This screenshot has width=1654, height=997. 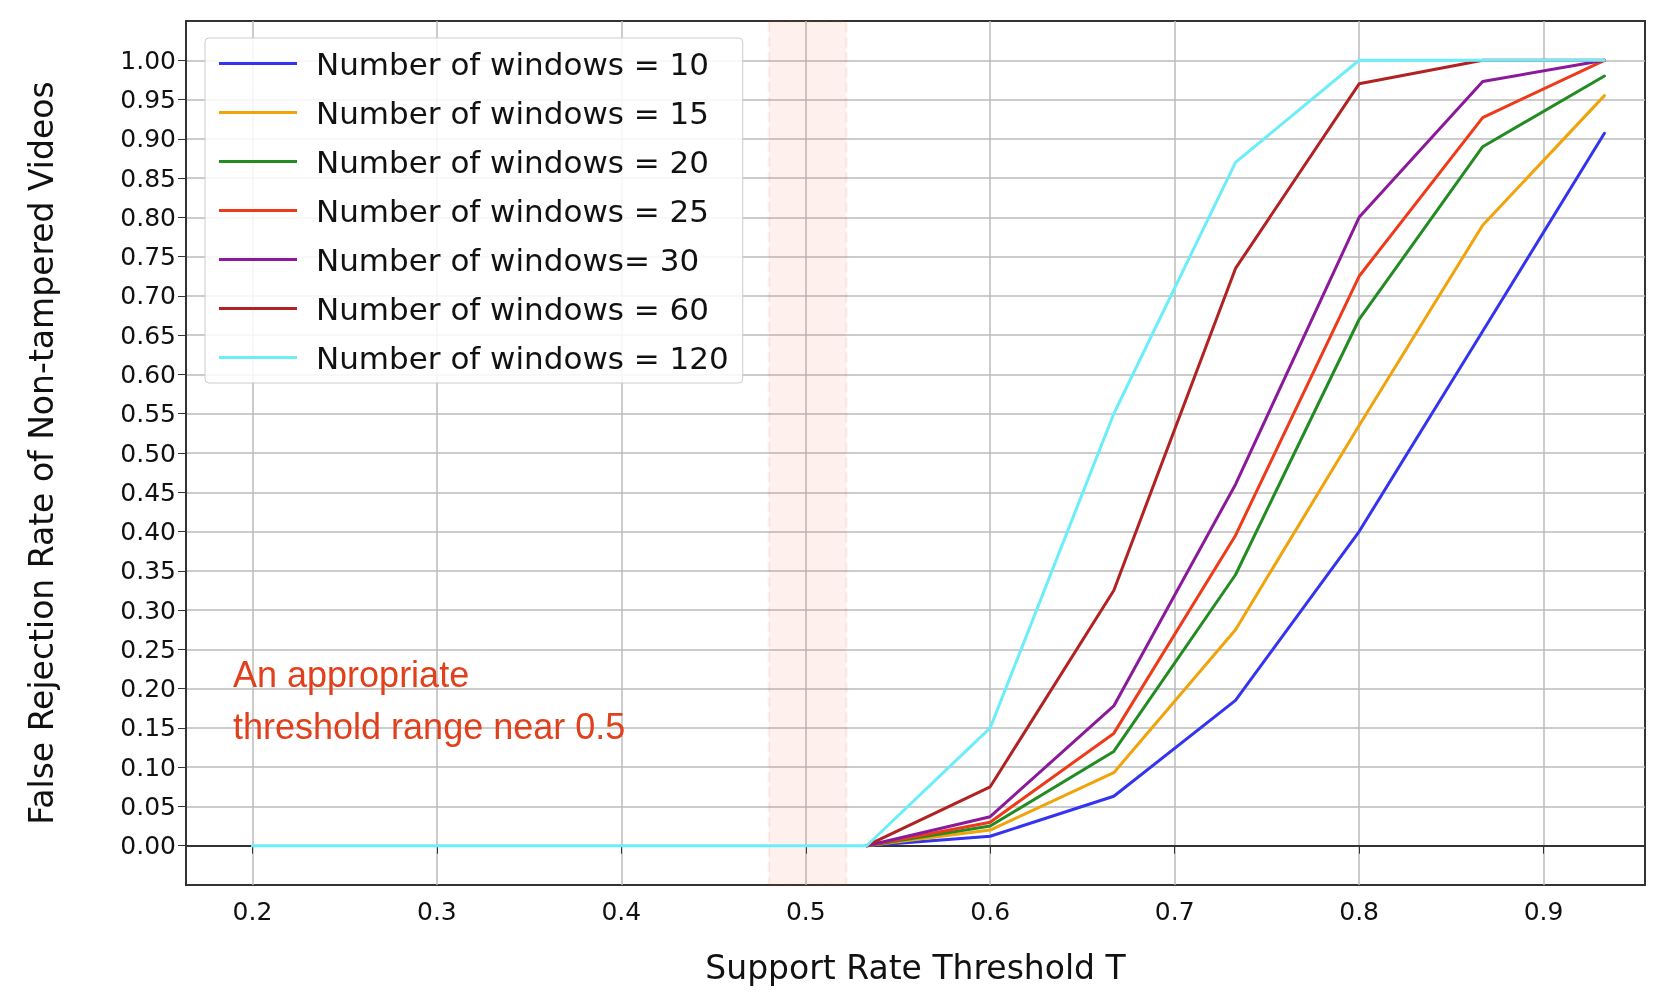 What do you see at coordinates (148, 414) in the screenshot?
I see `y-tick-label: 0.55` at bounding box center [148, 414].